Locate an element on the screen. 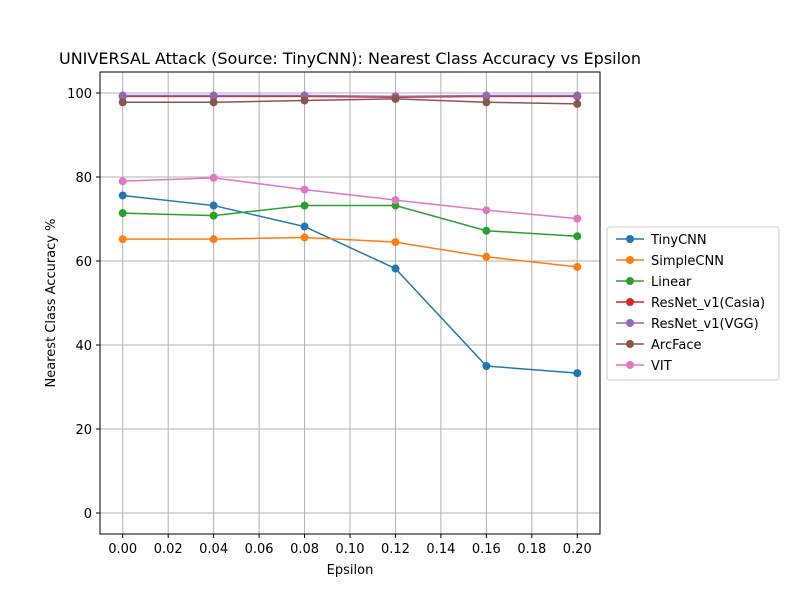  y-tick-label: 80 is located at coordinates (83, 178).